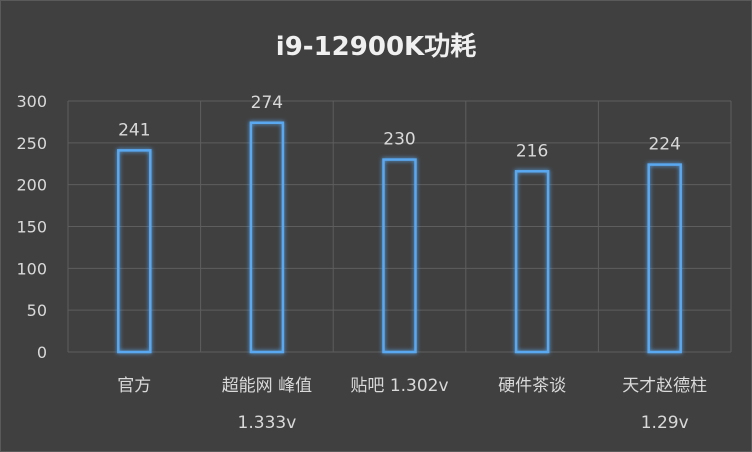 Image resolution: width=752 pixels, height=452 pixels. Describe the element at coordinates (37, 310) in the screenshot. I see `y-tick-label: 50` at that location.